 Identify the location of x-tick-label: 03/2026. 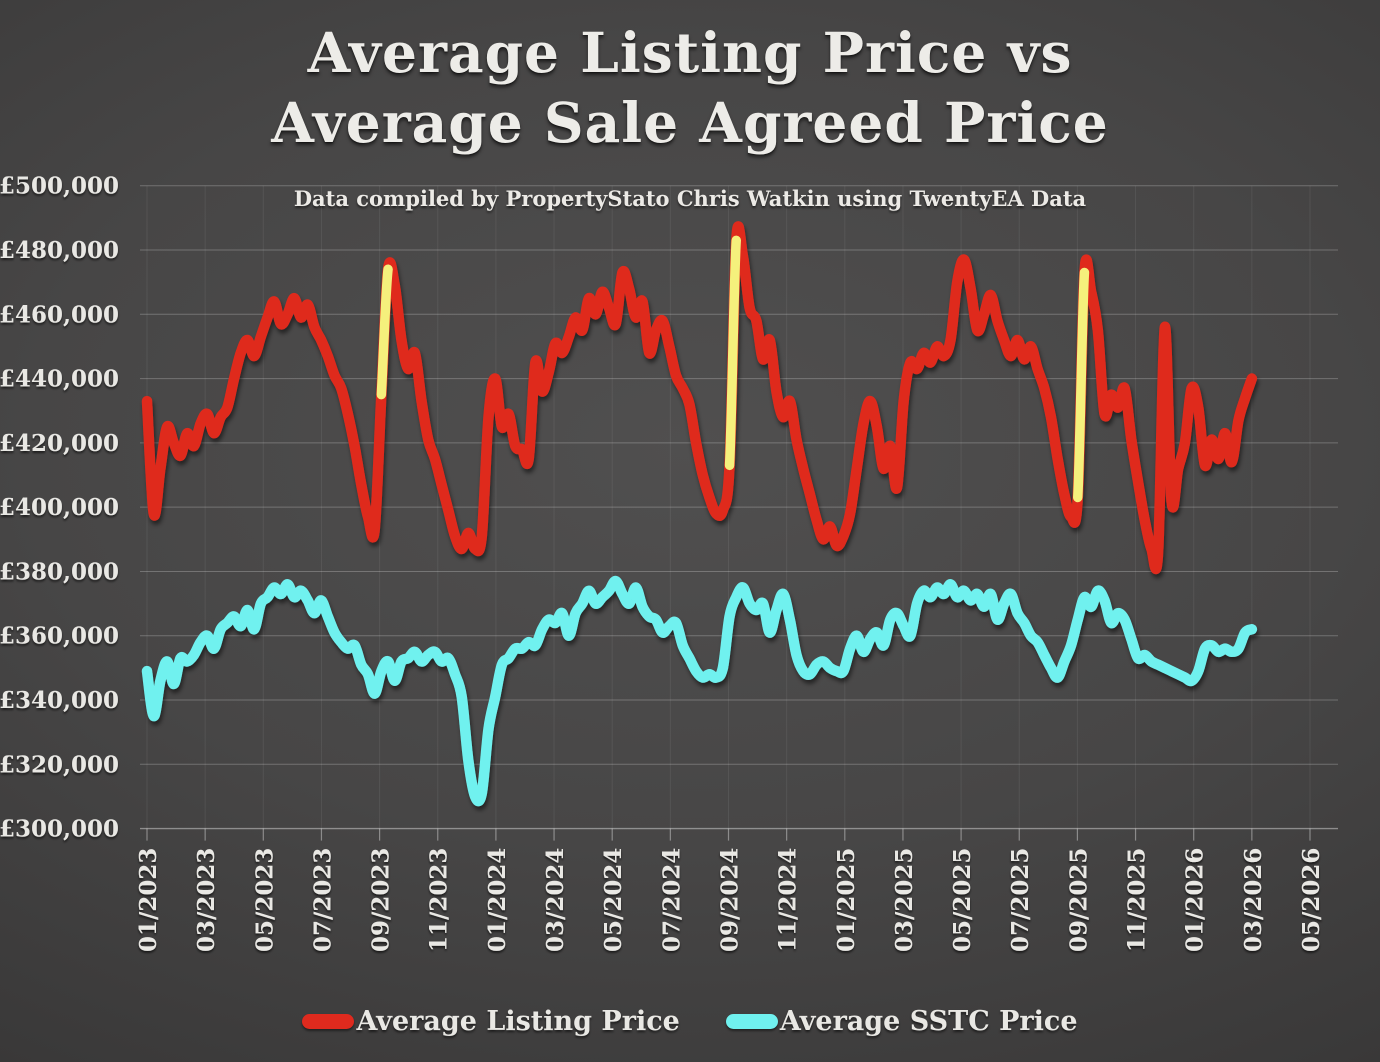
(1253, 900).